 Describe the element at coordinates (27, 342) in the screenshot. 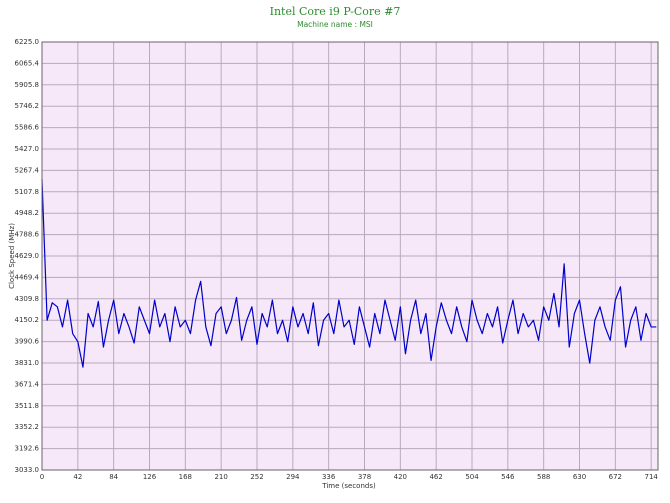

I see `y-tick-label: 3990.6` at that location.